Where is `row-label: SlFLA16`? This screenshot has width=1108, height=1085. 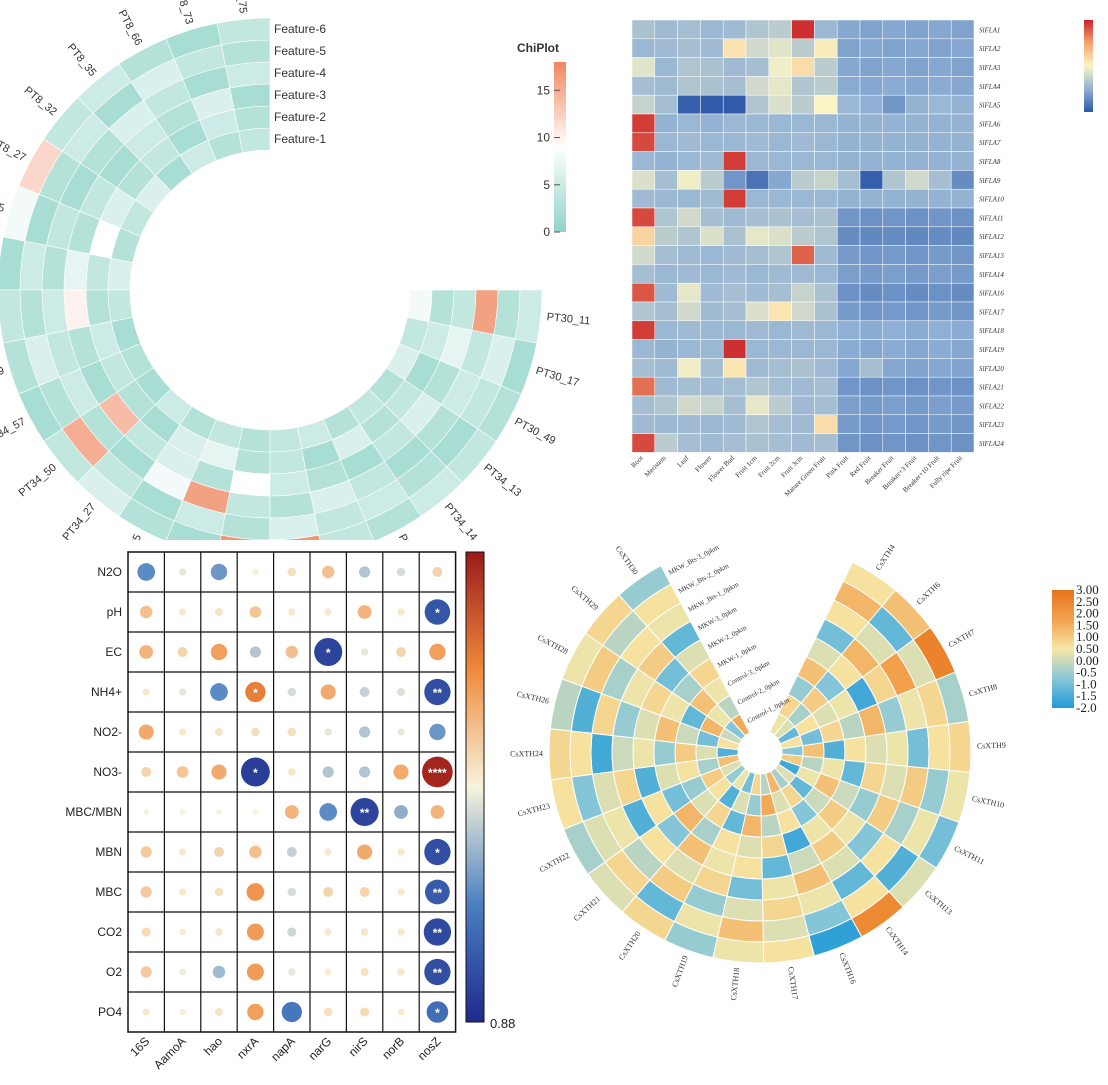 row-label: SlFLA16 is located at coordinates (991, 294).